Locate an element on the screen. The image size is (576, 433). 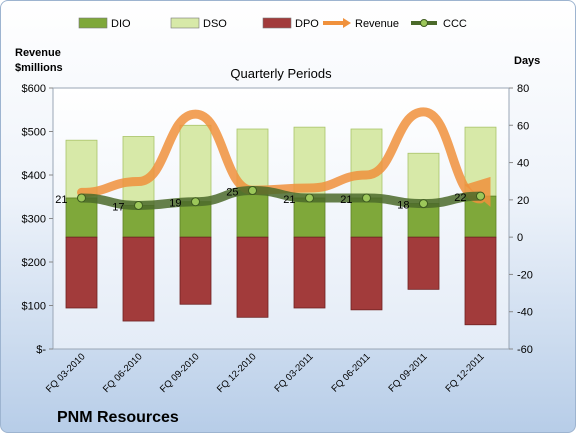
left-axis-tick-label: $- is located at coordinates (41, 350).